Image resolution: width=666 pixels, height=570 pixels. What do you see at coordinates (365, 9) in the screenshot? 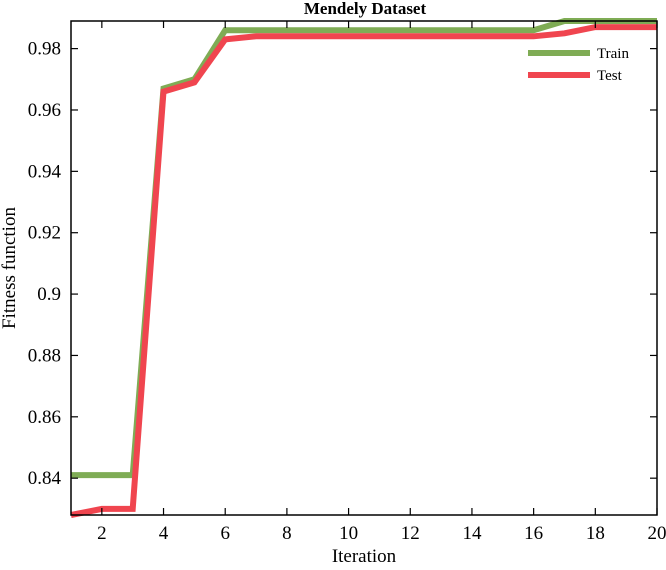
I see `chart-title: Mendely Dataset` at bounding box center [365, 9].